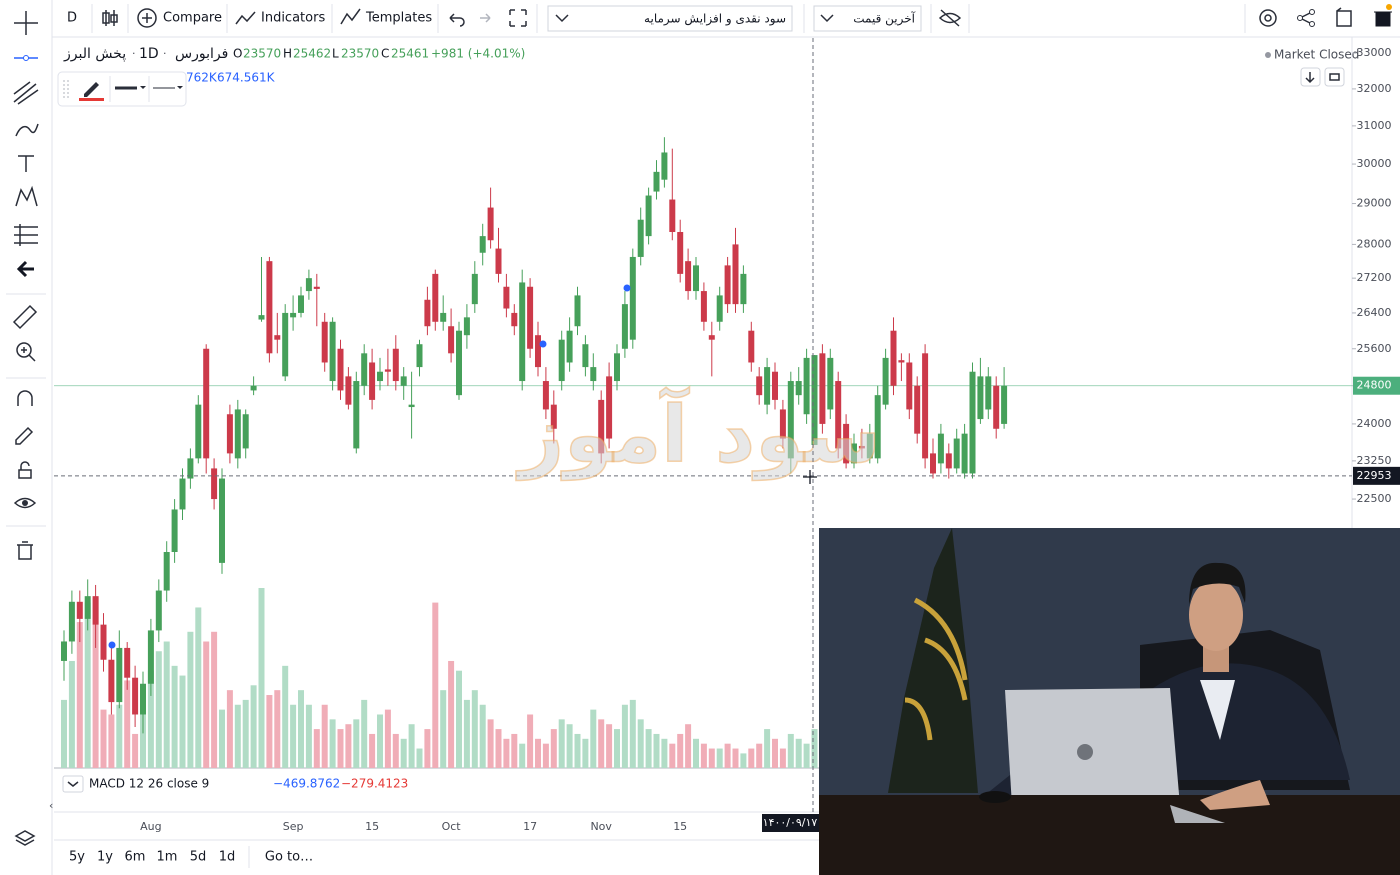 This screenshot has height=875, width=1400. What do you see at coordinates (26, 93) in the screenshot?
I see `fib-tool` at bounding box center [26, 93].